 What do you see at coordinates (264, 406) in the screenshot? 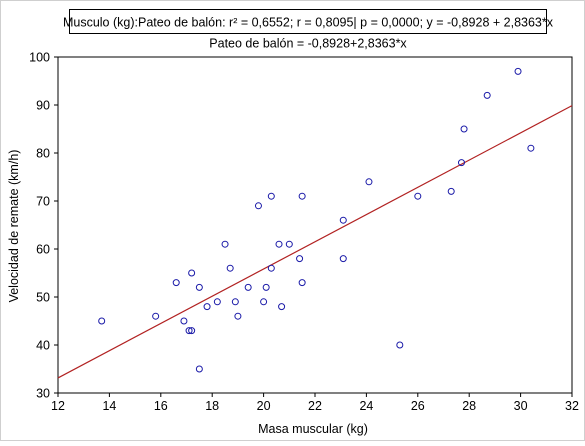
I see `x-tick-label: 20` at bounding box center [264, 406].